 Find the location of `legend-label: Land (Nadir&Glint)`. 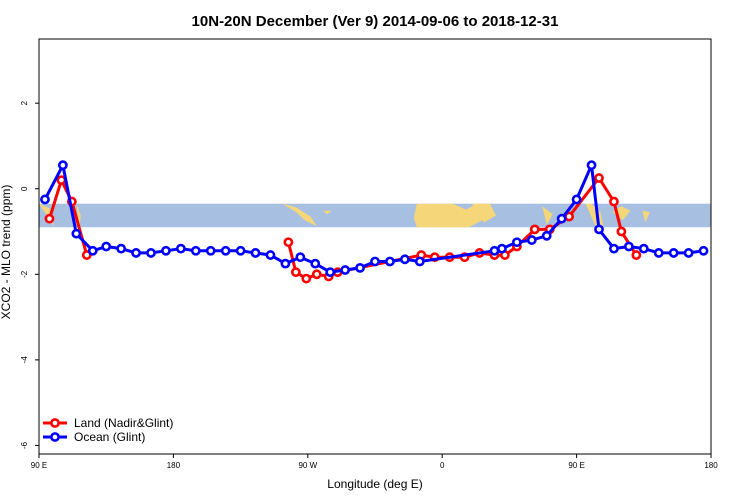

legend-label: Land (Nadir&Glint) is located at coordinates (123, 423).